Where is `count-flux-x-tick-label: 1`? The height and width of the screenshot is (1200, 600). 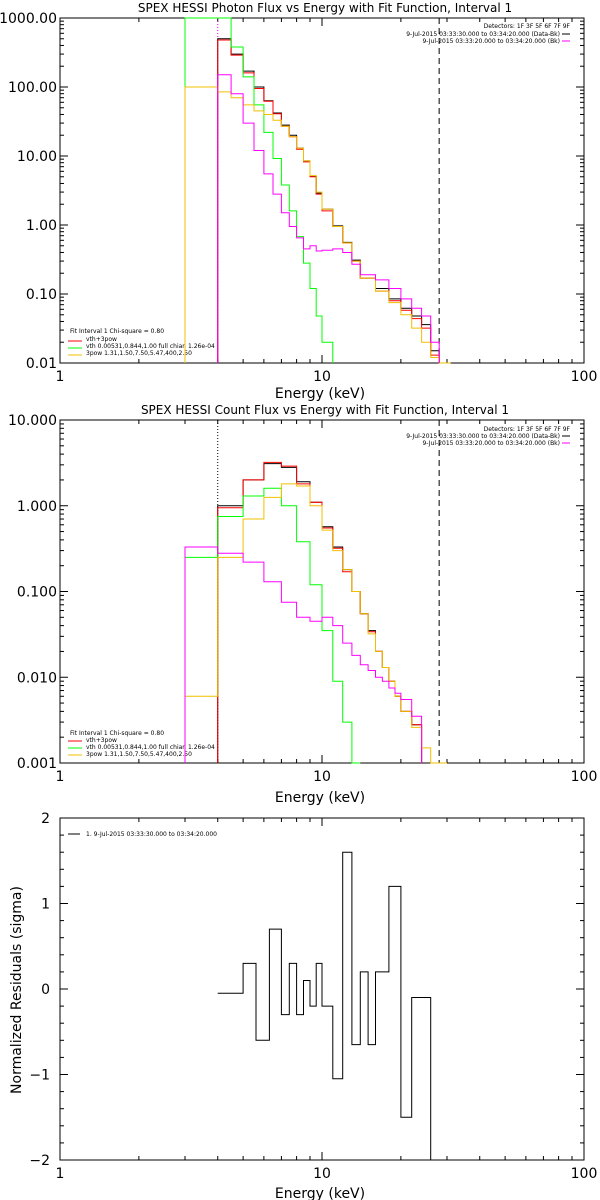 count-flux-x-tick-label: 1 is located at coordinates (60, 777).